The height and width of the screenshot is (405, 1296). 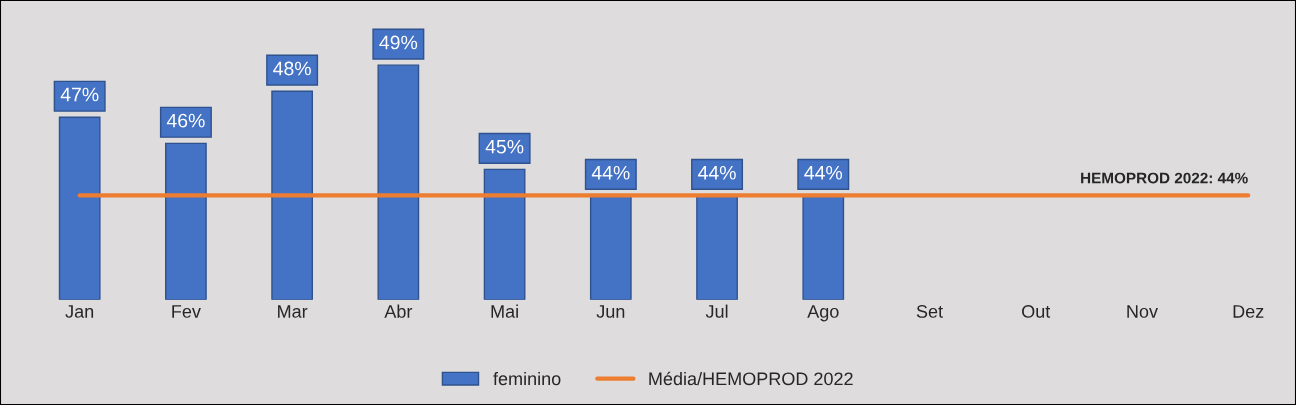 I want to click on data-label: 45%, so click(x=504, y=146).